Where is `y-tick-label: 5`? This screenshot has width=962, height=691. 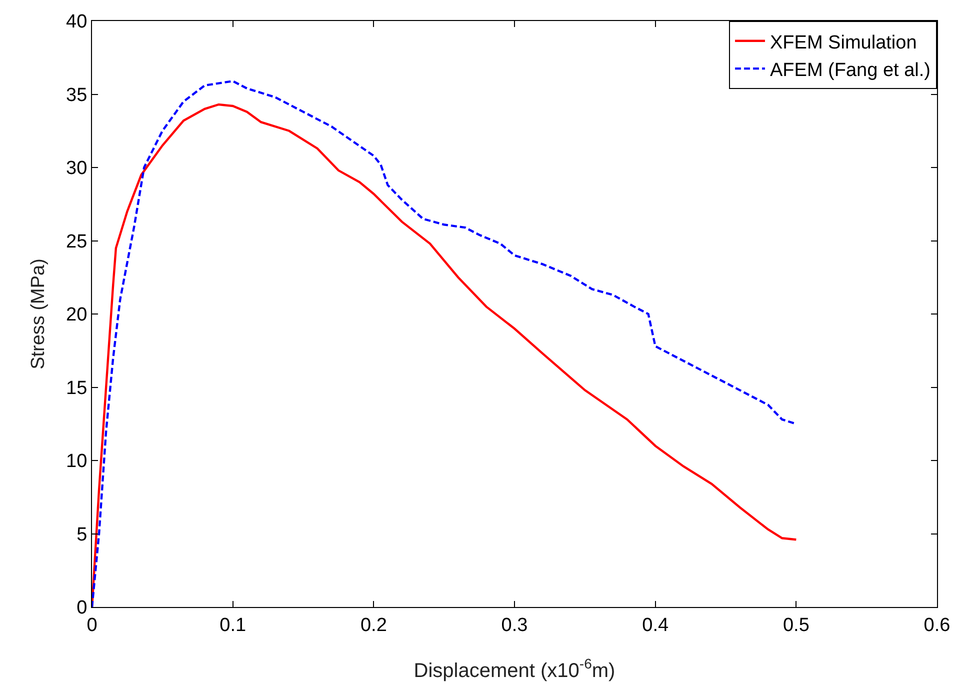 y-tick-label: 5 is located at coordinates (82, 535).